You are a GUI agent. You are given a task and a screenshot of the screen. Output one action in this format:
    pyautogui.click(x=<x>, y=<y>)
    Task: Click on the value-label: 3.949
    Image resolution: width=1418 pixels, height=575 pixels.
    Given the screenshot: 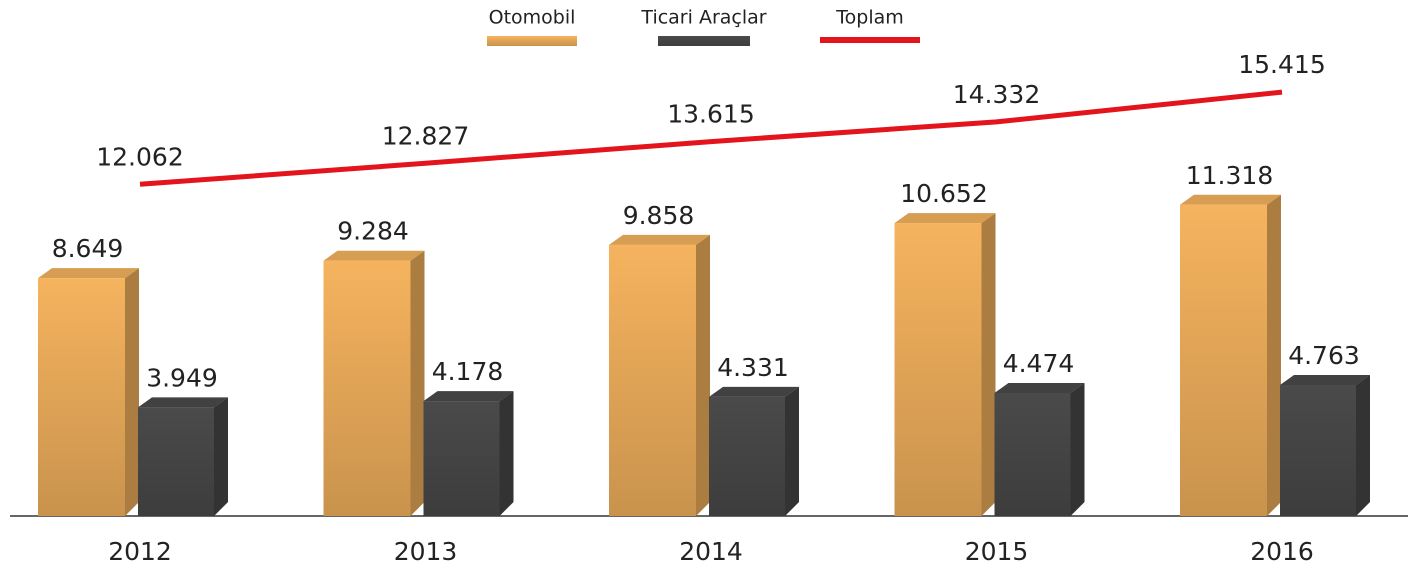 What is the action you would take?
    pyautogui.click(x=182, y=377)
    